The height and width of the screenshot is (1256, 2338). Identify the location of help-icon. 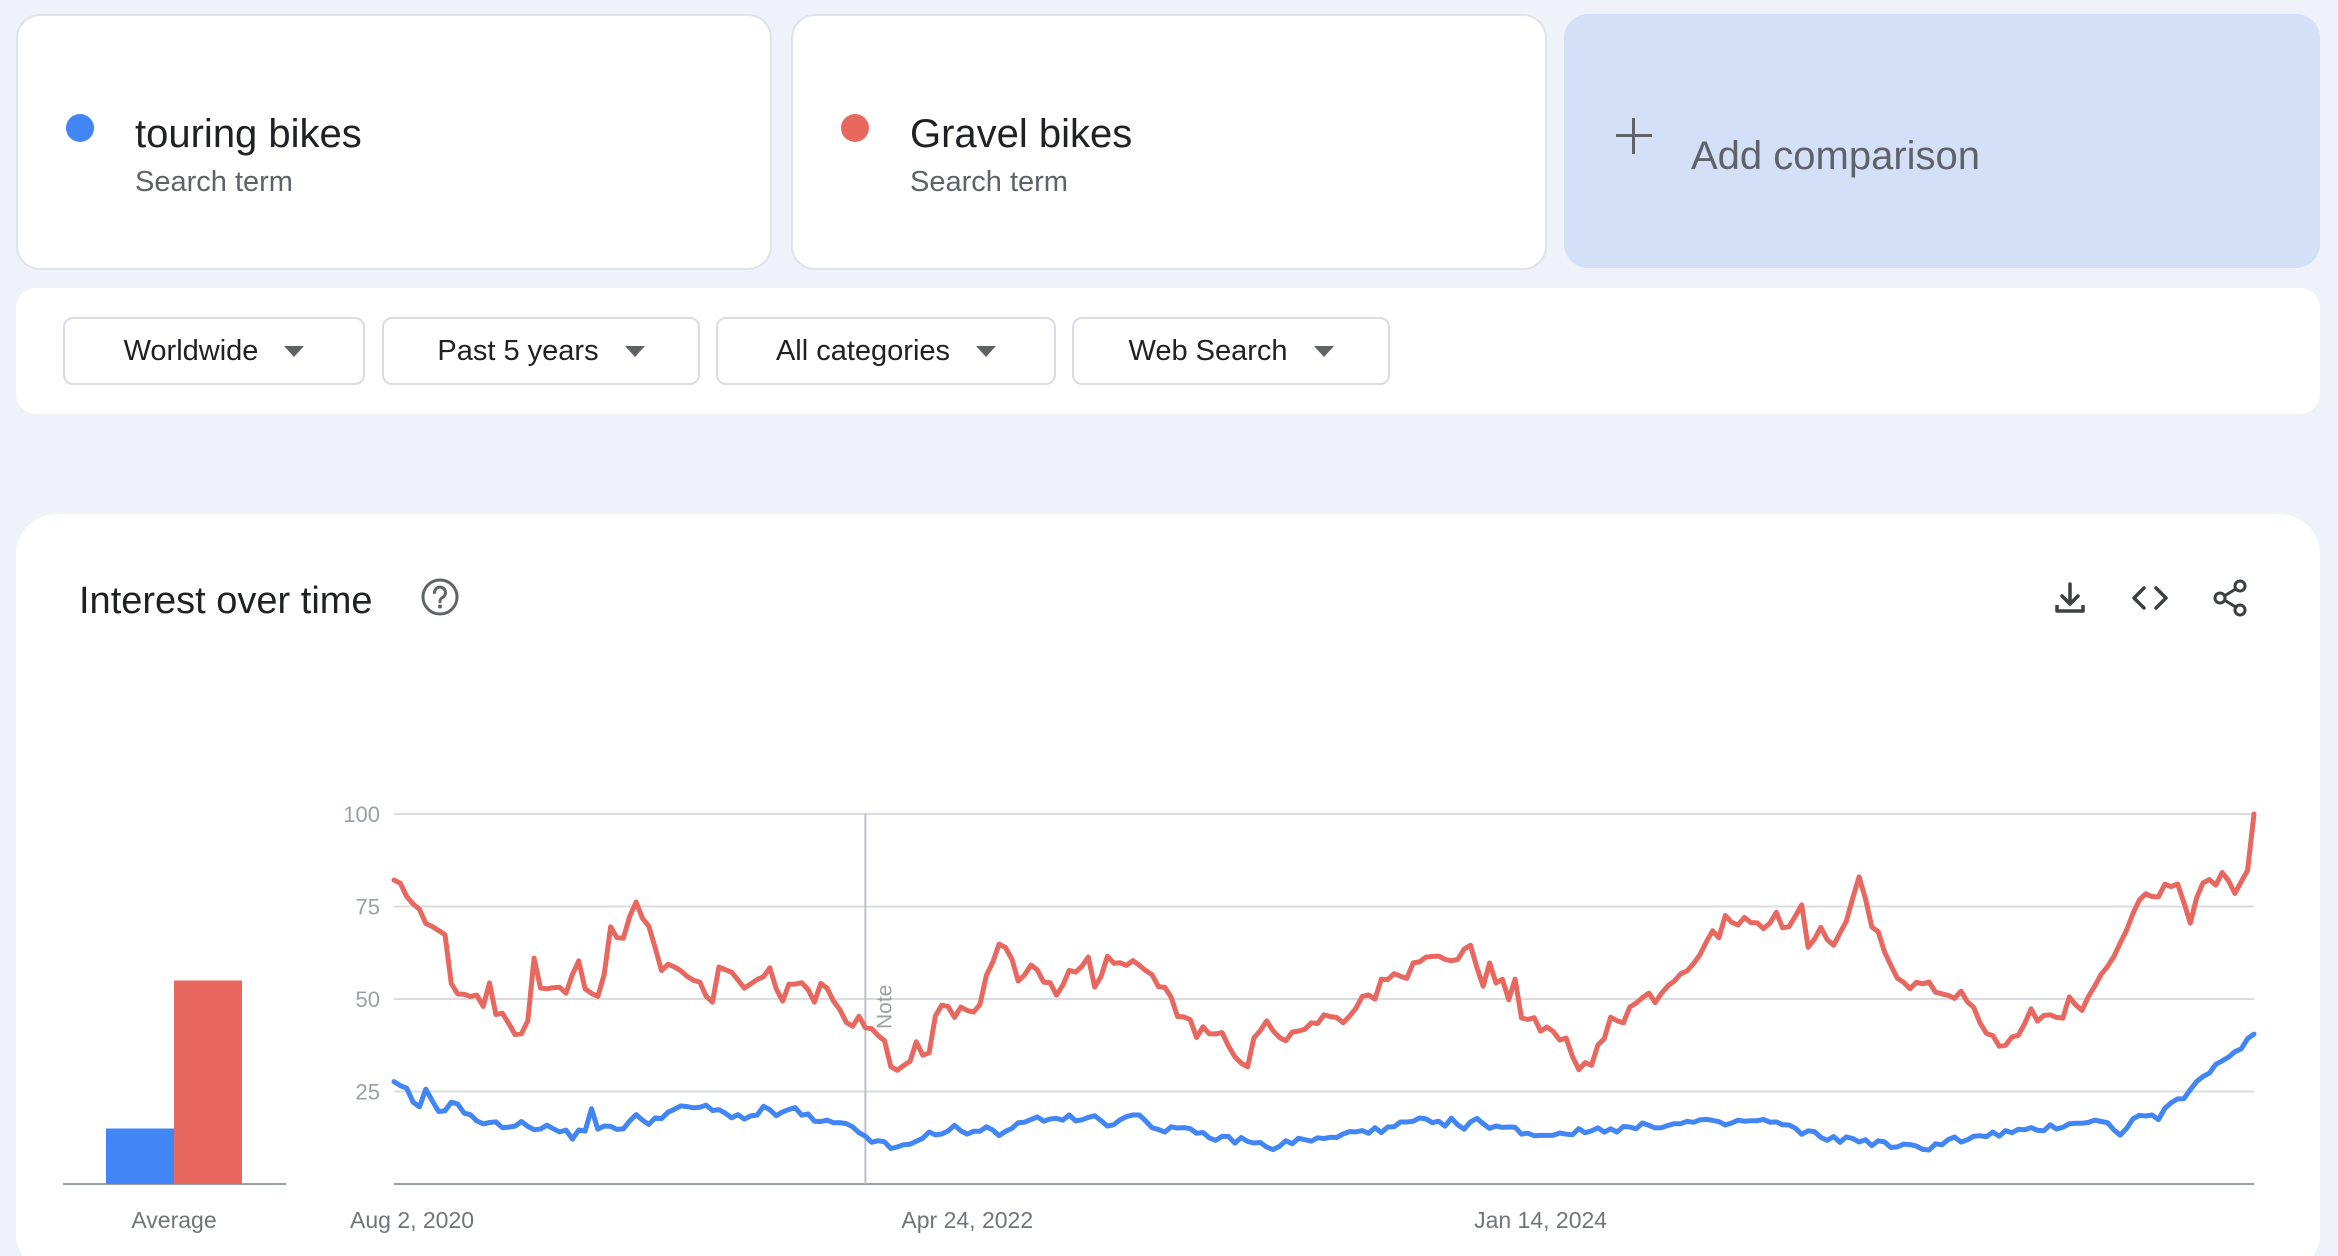
(440, 597).